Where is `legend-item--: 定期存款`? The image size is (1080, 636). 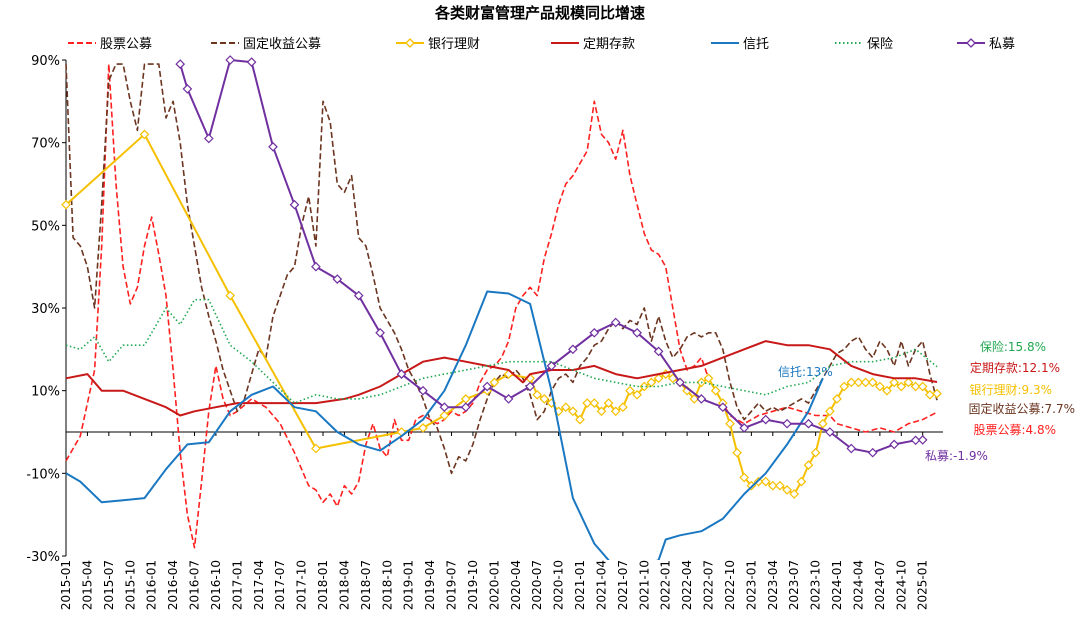 legend-item--: 定期存款 is located at coordinates (593, 44).